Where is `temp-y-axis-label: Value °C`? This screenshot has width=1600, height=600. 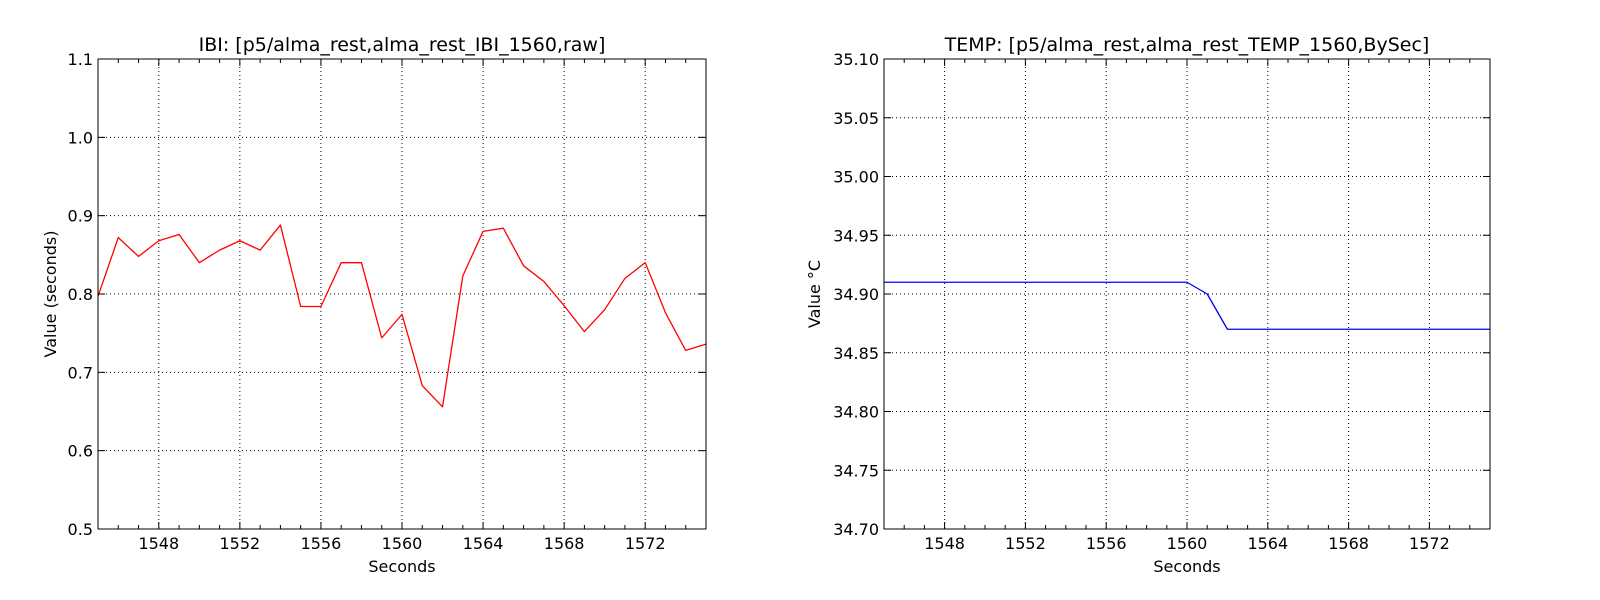
temp-y-axis-label: Value °C is located at coordinates (814, 294).